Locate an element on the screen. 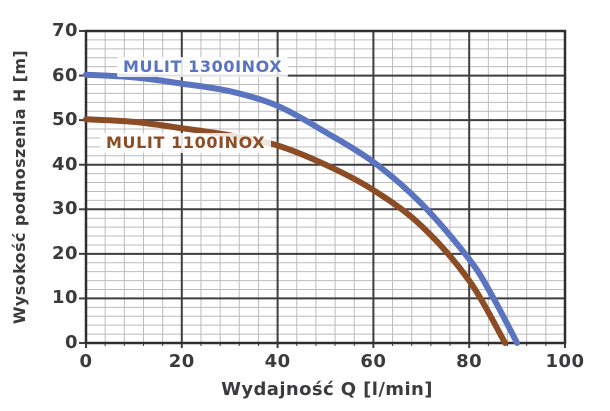  y-axis-title: Wysokość podnoszenia H [m] is located at coordinates (19, 187).